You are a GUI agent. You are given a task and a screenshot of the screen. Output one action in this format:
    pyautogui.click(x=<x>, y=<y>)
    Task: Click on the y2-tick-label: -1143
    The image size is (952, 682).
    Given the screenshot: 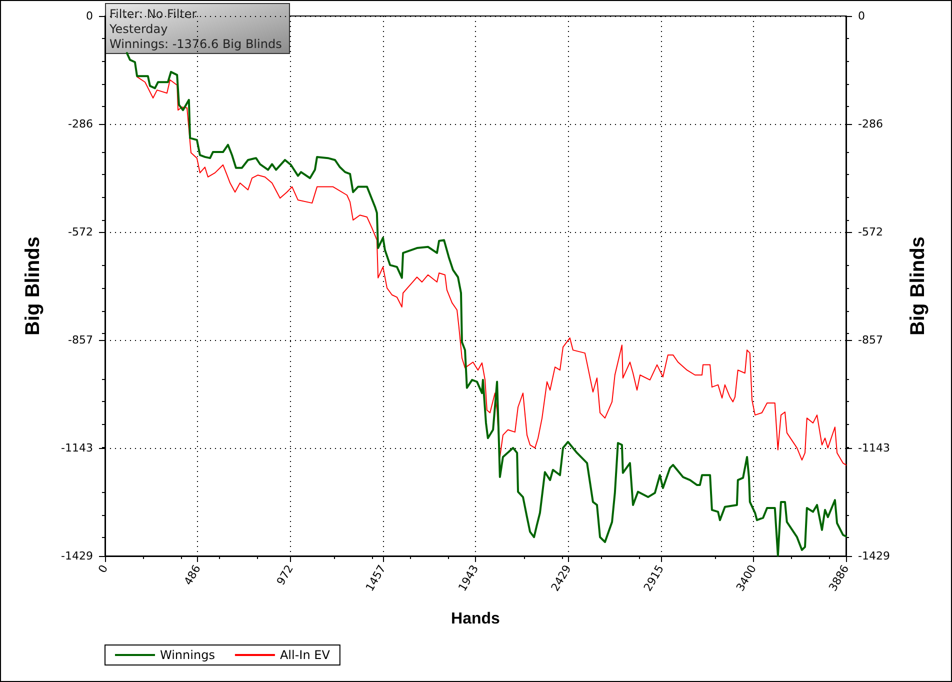 What is the action you would take?
    pyautogui.click(x=874, y=447)
    